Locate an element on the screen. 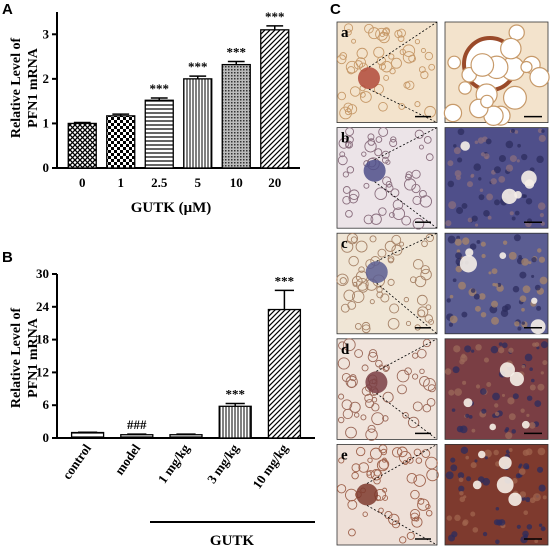 Image resolution: width=550 pixels, height=557 pixels. chartA-xtick-label-2: 2.5 is located at coordinates (159, 182).